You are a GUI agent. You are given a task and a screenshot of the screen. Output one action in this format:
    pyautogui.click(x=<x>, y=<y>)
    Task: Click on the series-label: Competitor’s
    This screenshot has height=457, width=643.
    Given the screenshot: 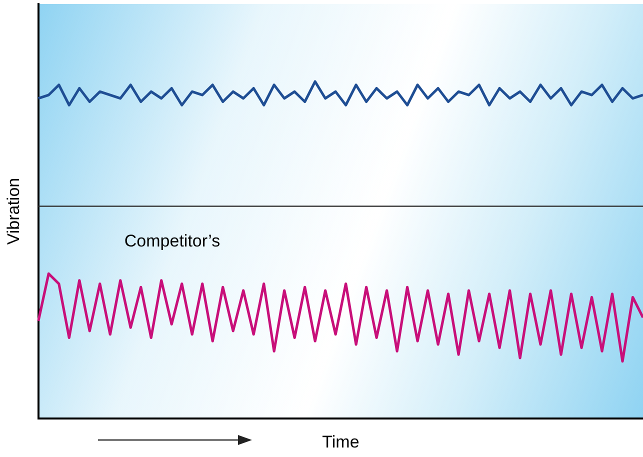 What is the action you would take?
    pyautogui.click(x=172, y=240)
    